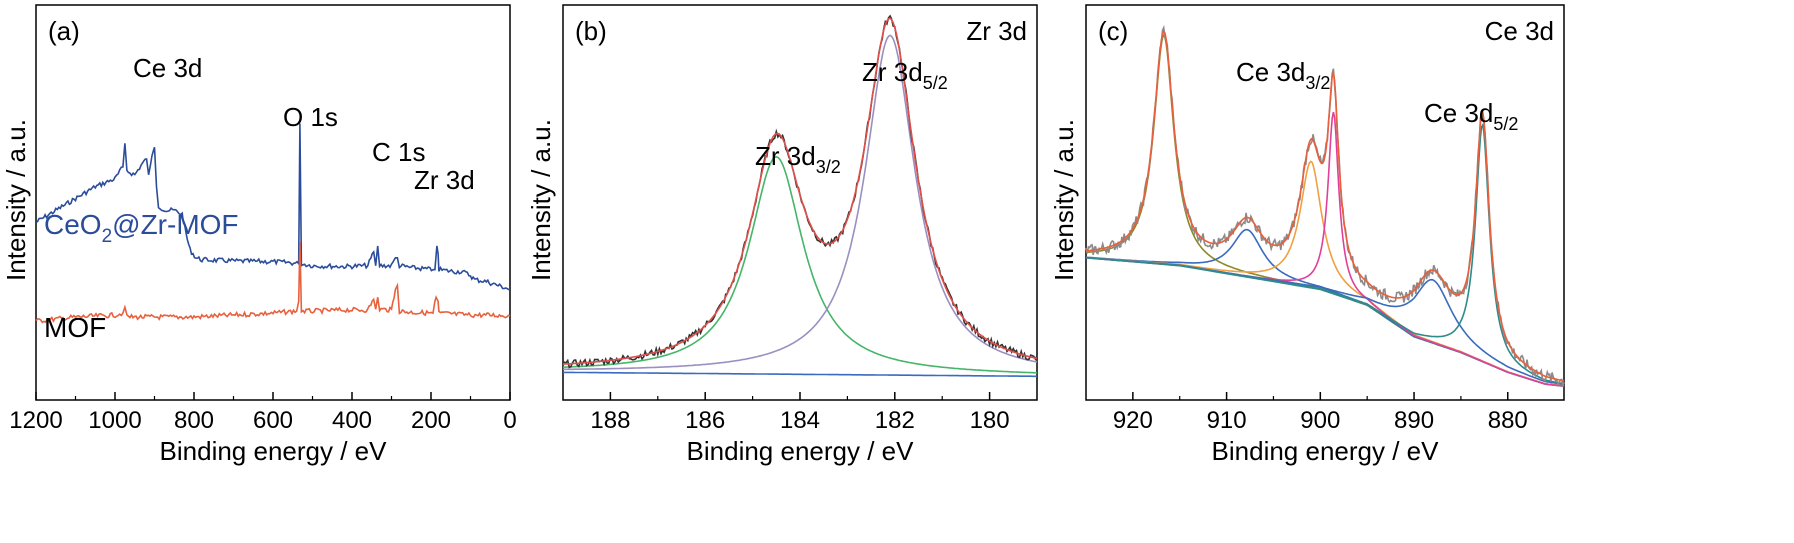  Describe the element at coordinates (274, 451) in the screenshot. I see `panel-a-x-axis-title: Binding energy / eV` at that location.